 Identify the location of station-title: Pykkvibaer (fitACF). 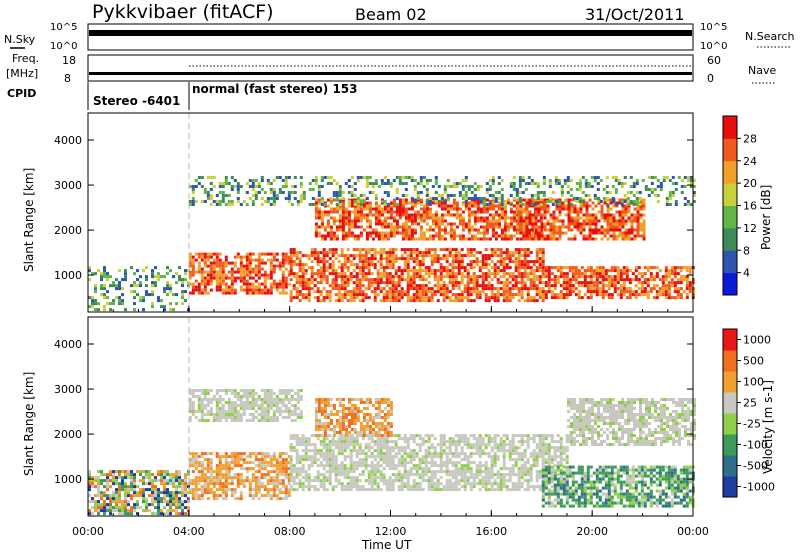
(183, 12).